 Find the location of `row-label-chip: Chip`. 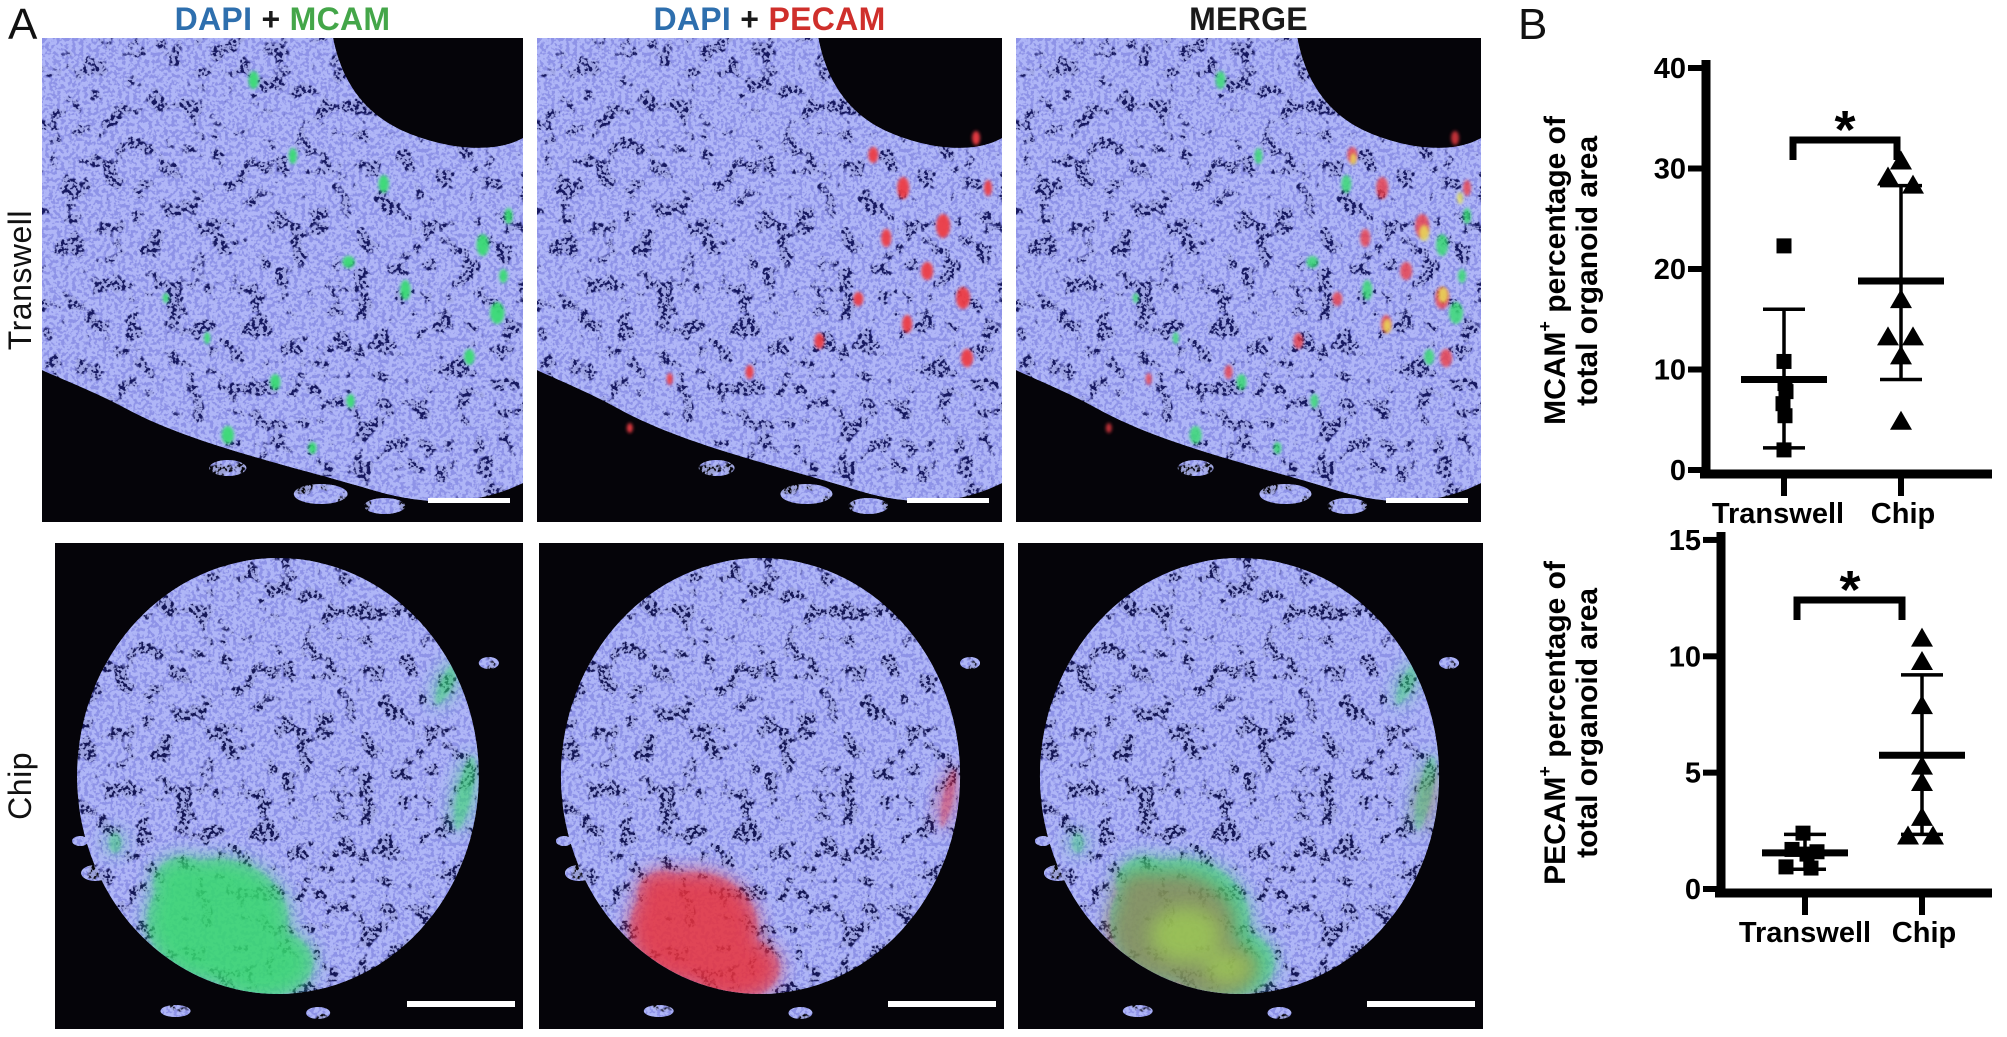

row-label-chip: Chip is located at coordinates (19, 786).